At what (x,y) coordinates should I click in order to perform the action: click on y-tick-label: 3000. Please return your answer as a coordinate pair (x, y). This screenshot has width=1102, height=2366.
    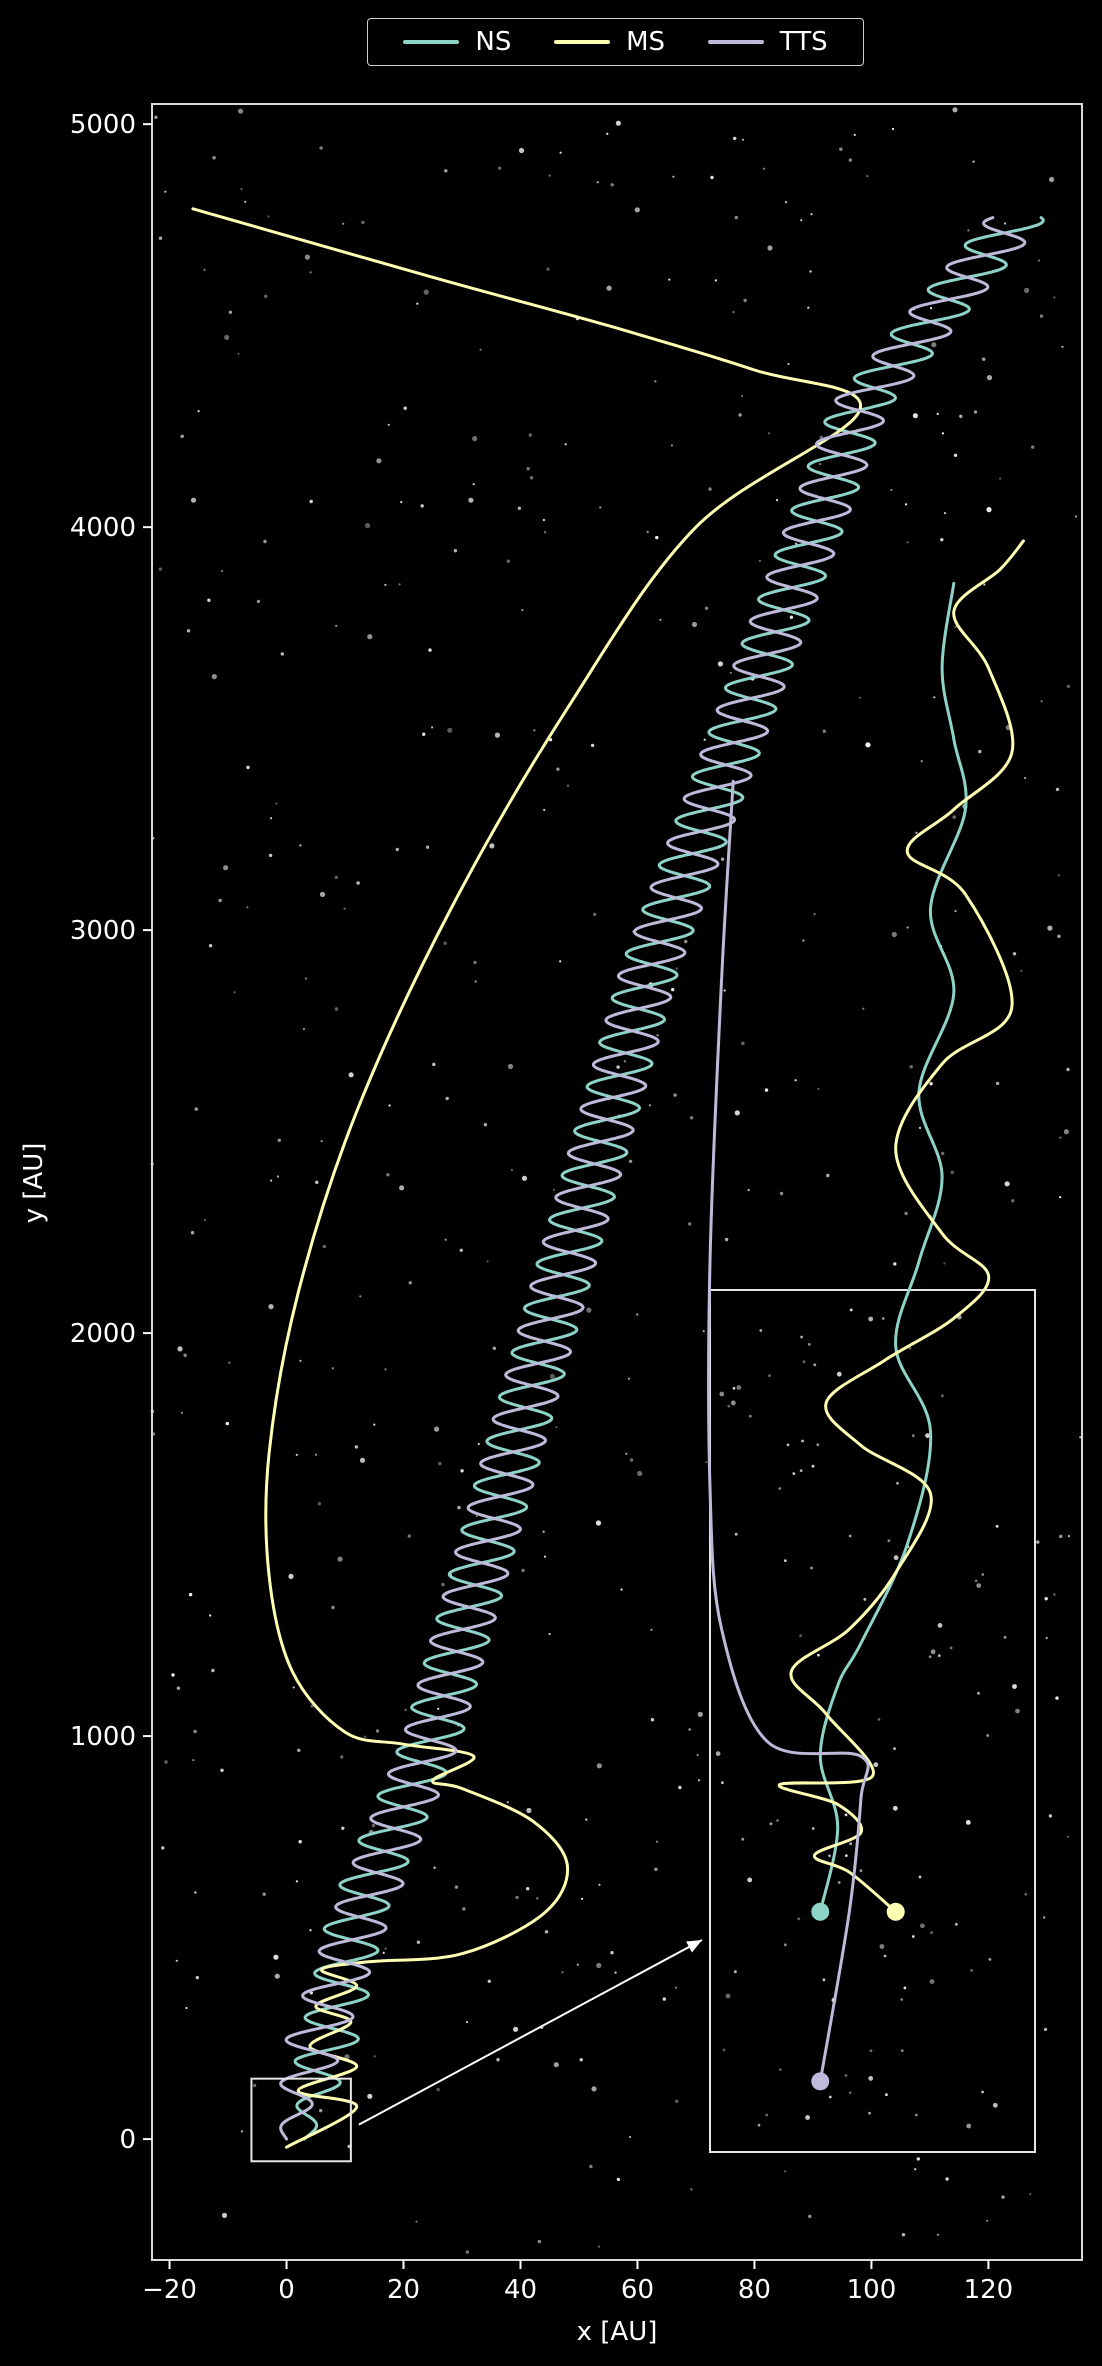
    Looking at the image, I should click on (103, 931).